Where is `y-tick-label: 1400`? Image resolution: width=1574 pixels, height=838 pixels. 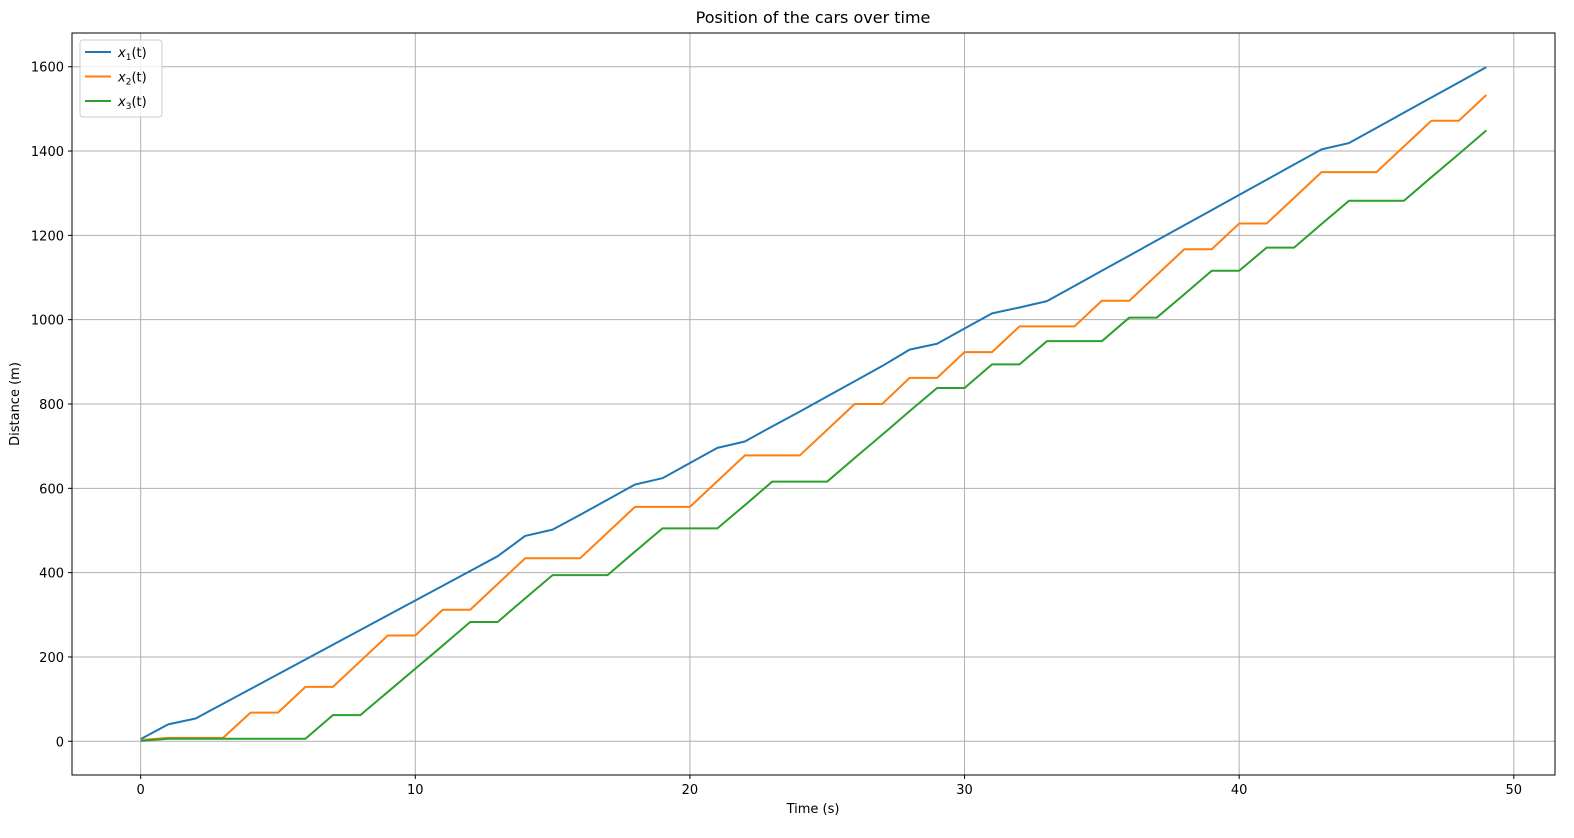
y-tick-label: 1400 is located at coordinates (47, 152).